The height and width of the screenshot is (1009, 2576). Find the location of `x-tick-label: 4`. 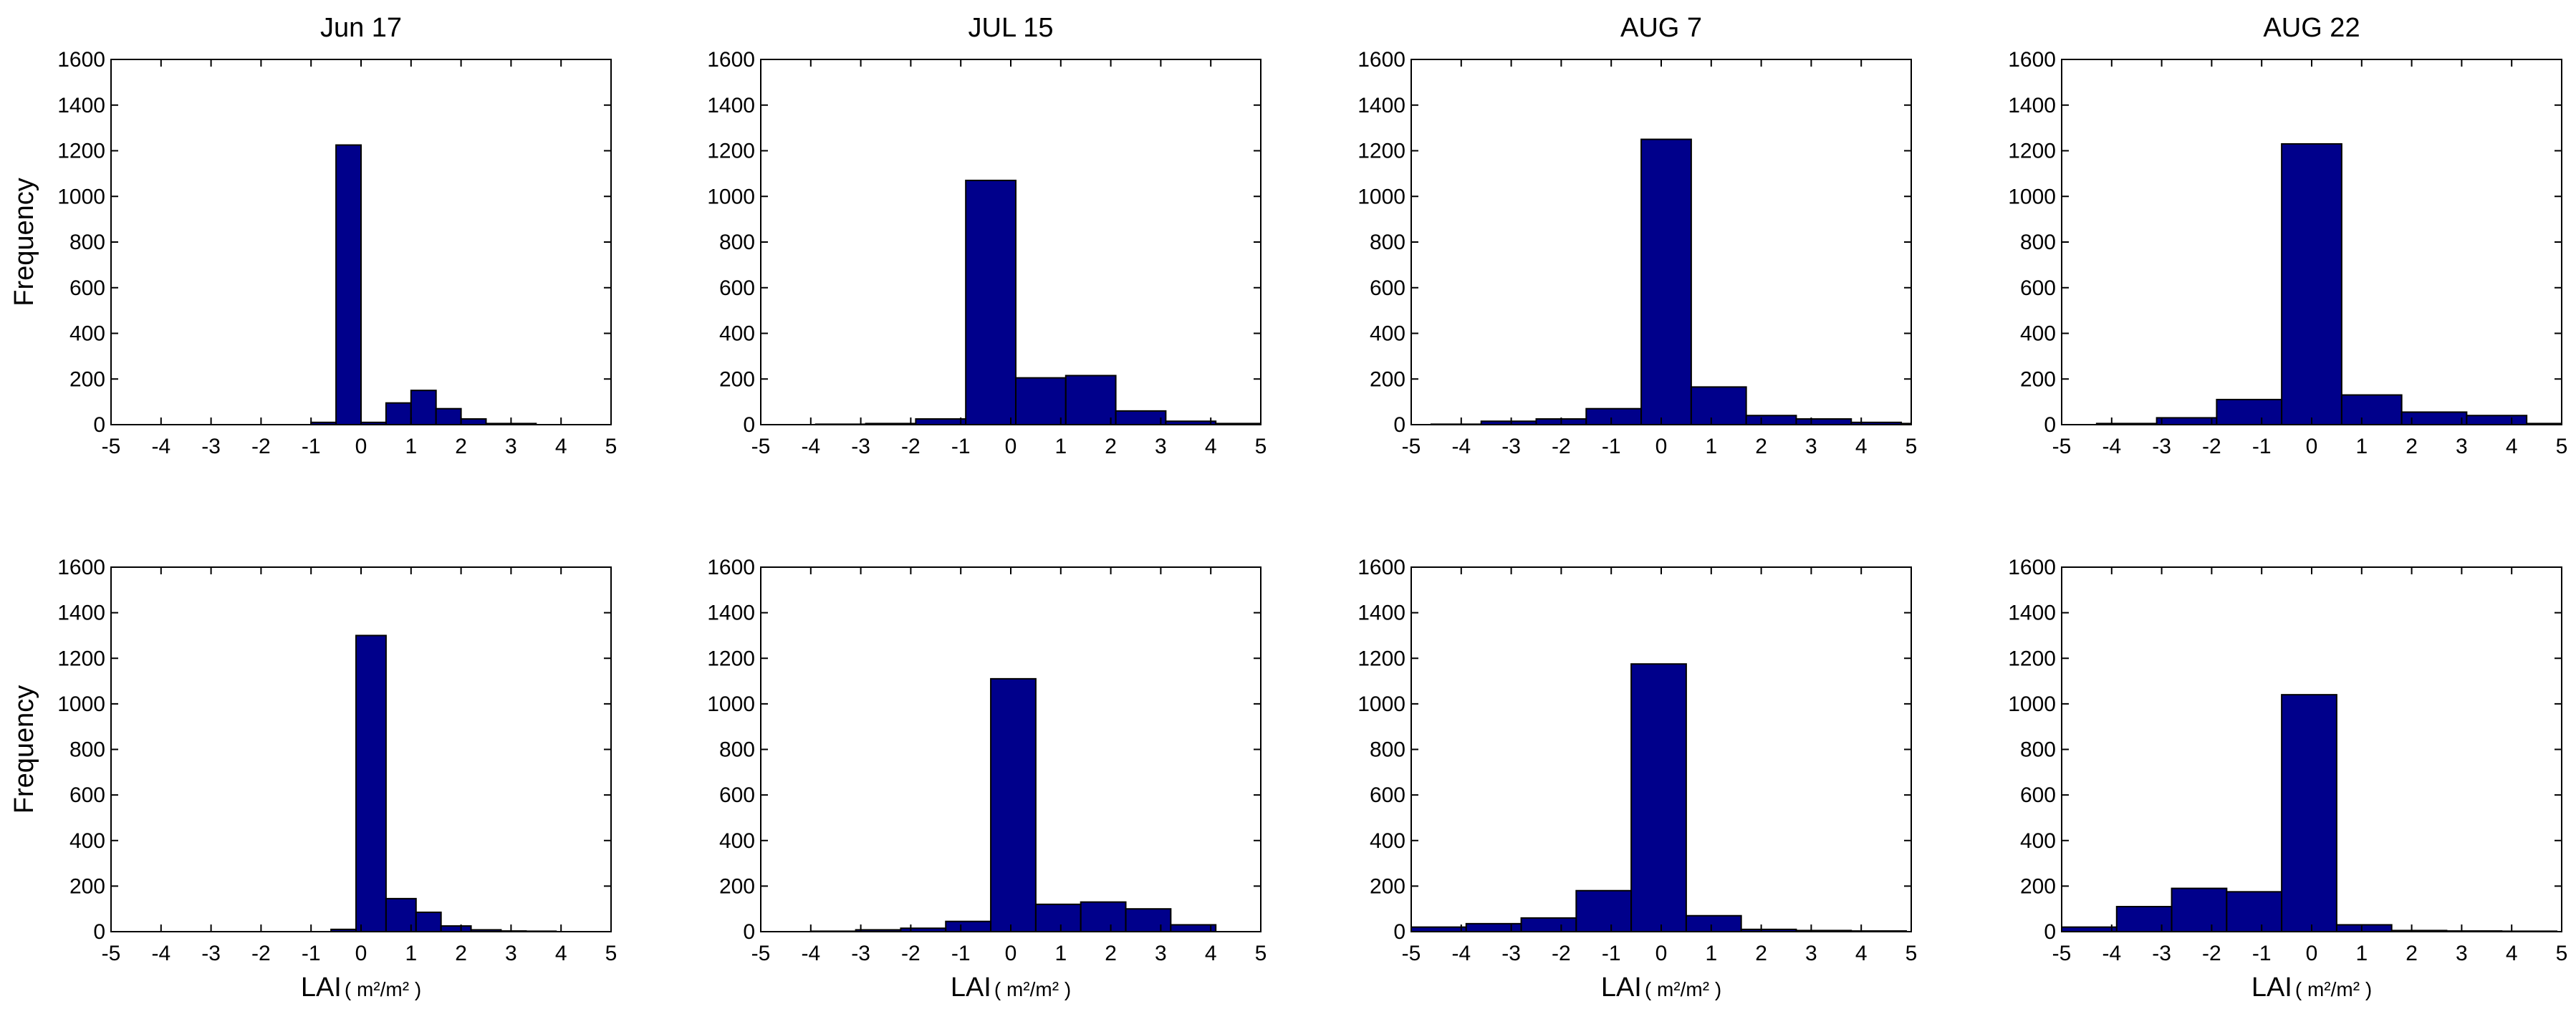

x-tick-label: 4 is located at coordinates (1211, 446).